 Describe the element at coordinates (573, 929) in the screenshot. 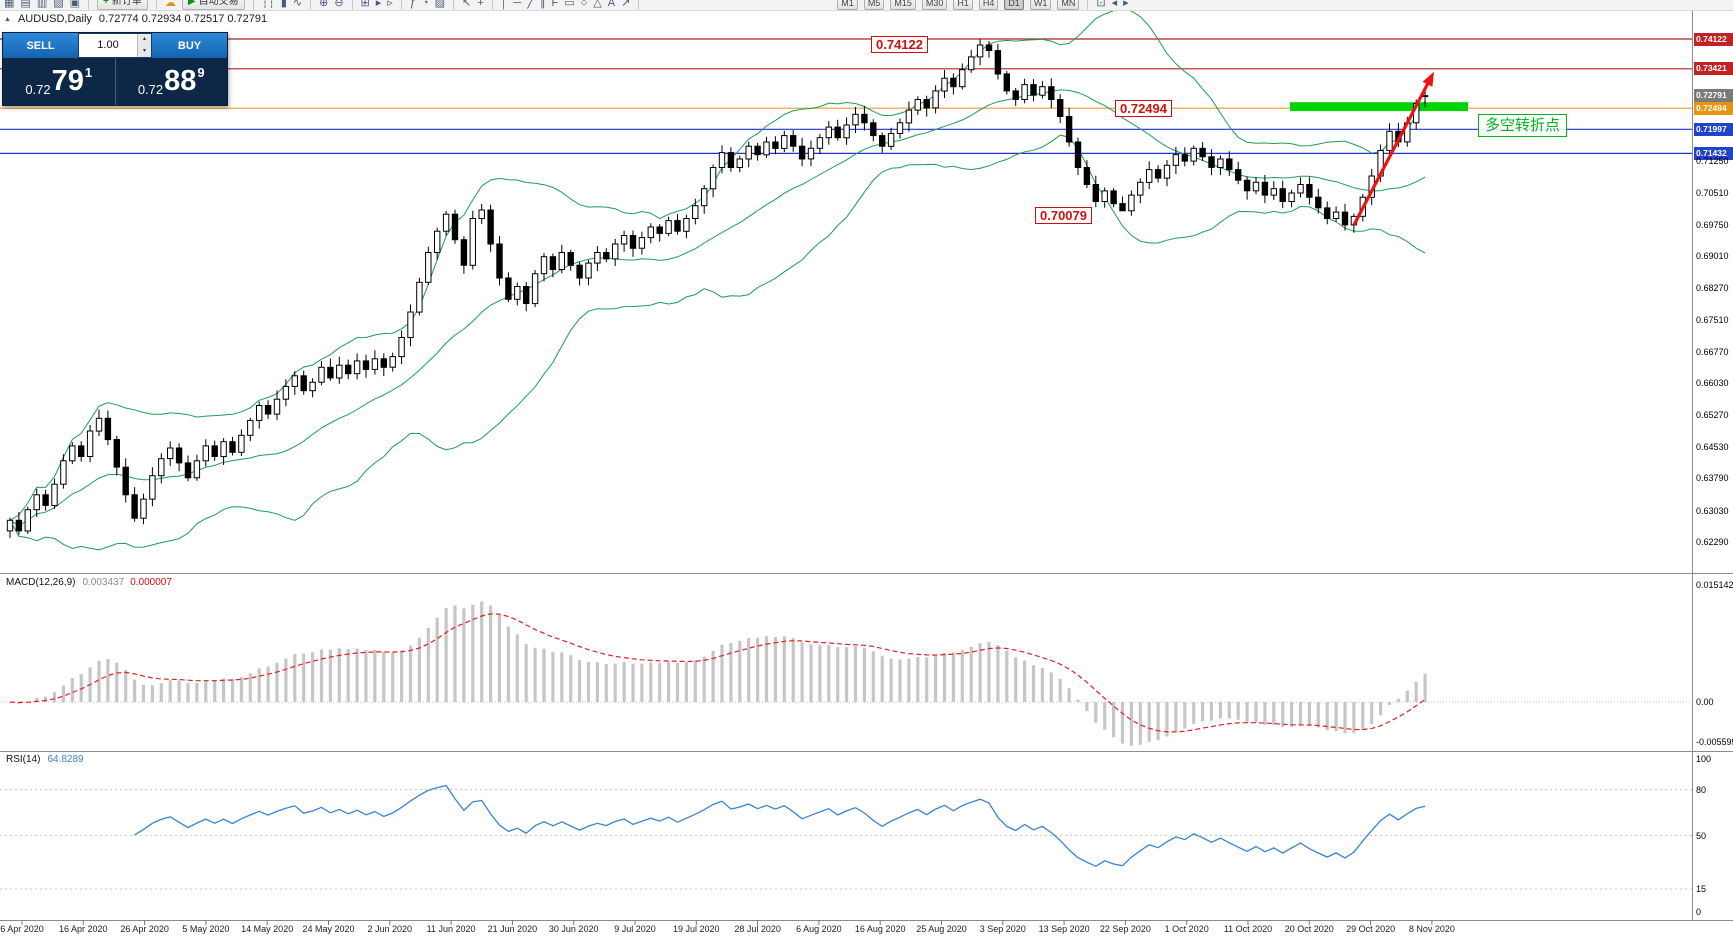

I see `time-axis-label: 30 Jun 2020` at that location.